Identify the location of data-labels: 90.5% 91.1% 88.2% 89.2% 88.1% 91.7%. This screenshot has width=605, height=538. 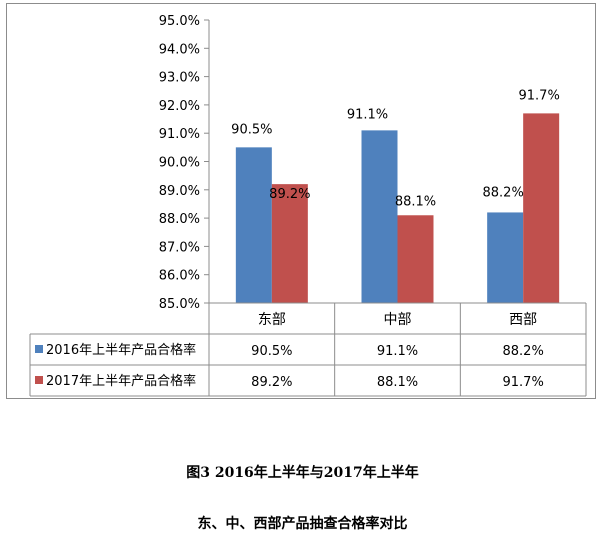
(395, 148).